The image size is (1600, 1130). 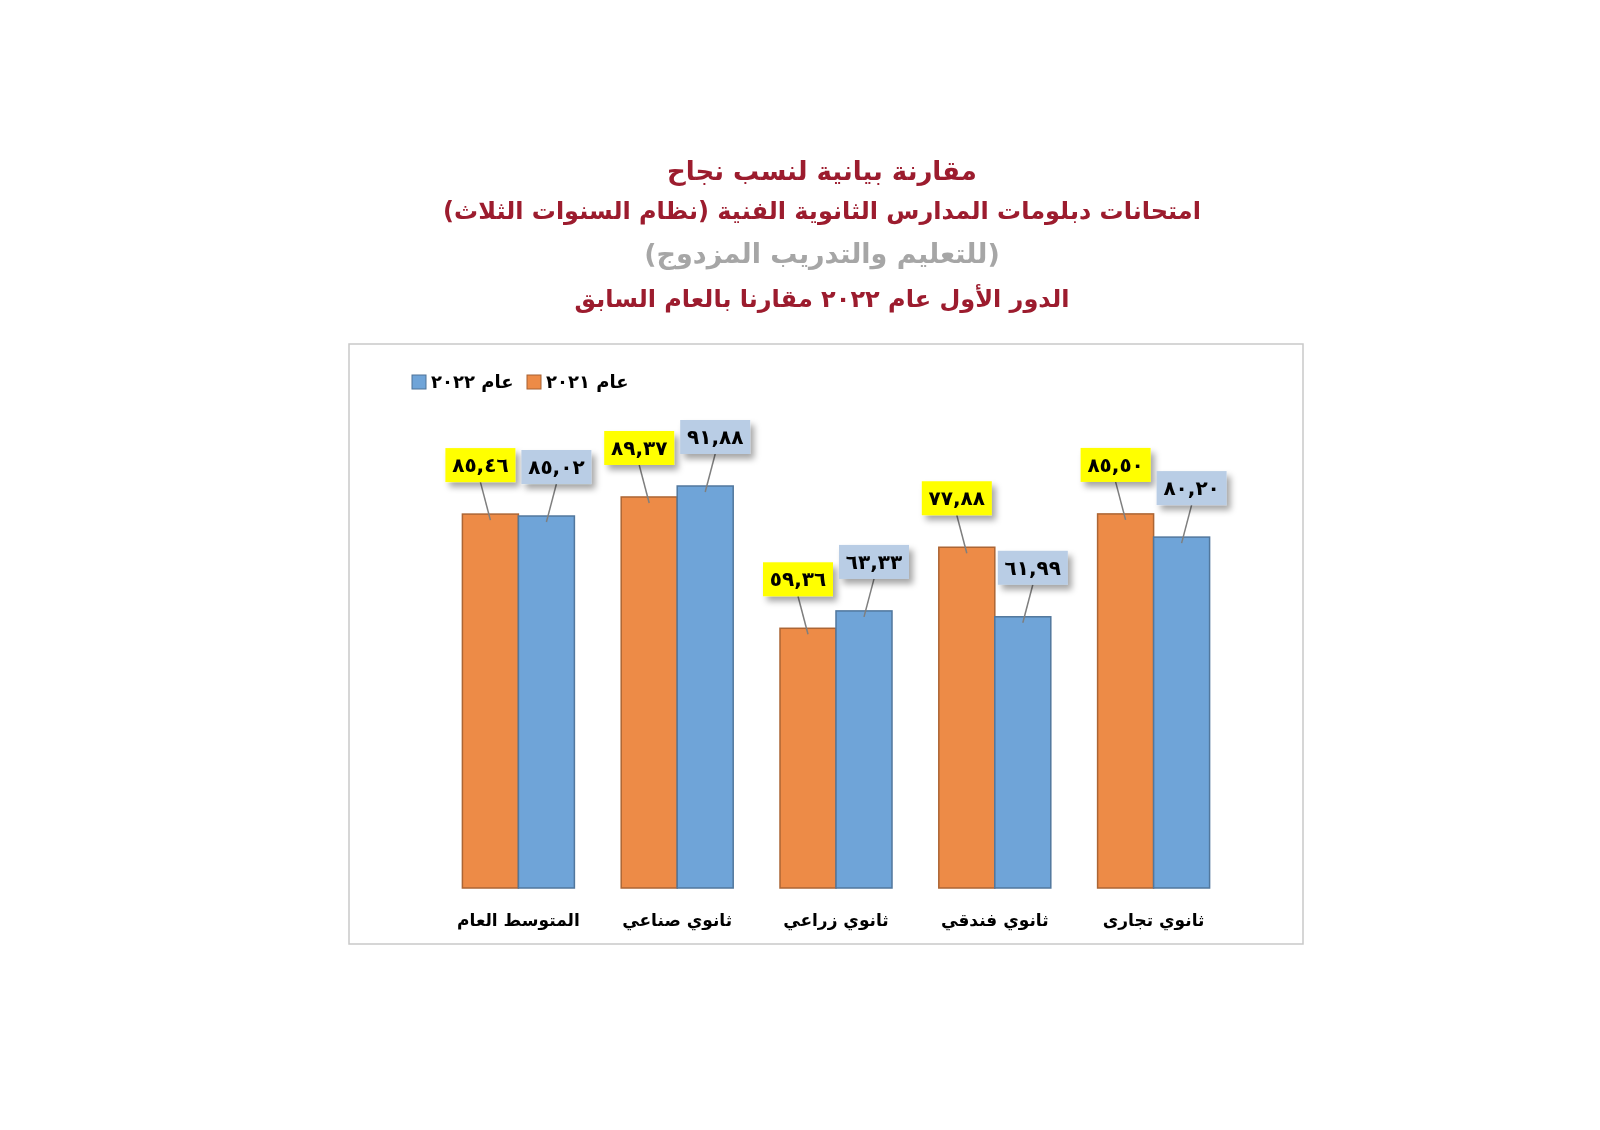 What do you see at coordinates (798, 579) in the screenshot?
I see `data-label: ٥٩,٣٦` at bounding box center [798, 579].